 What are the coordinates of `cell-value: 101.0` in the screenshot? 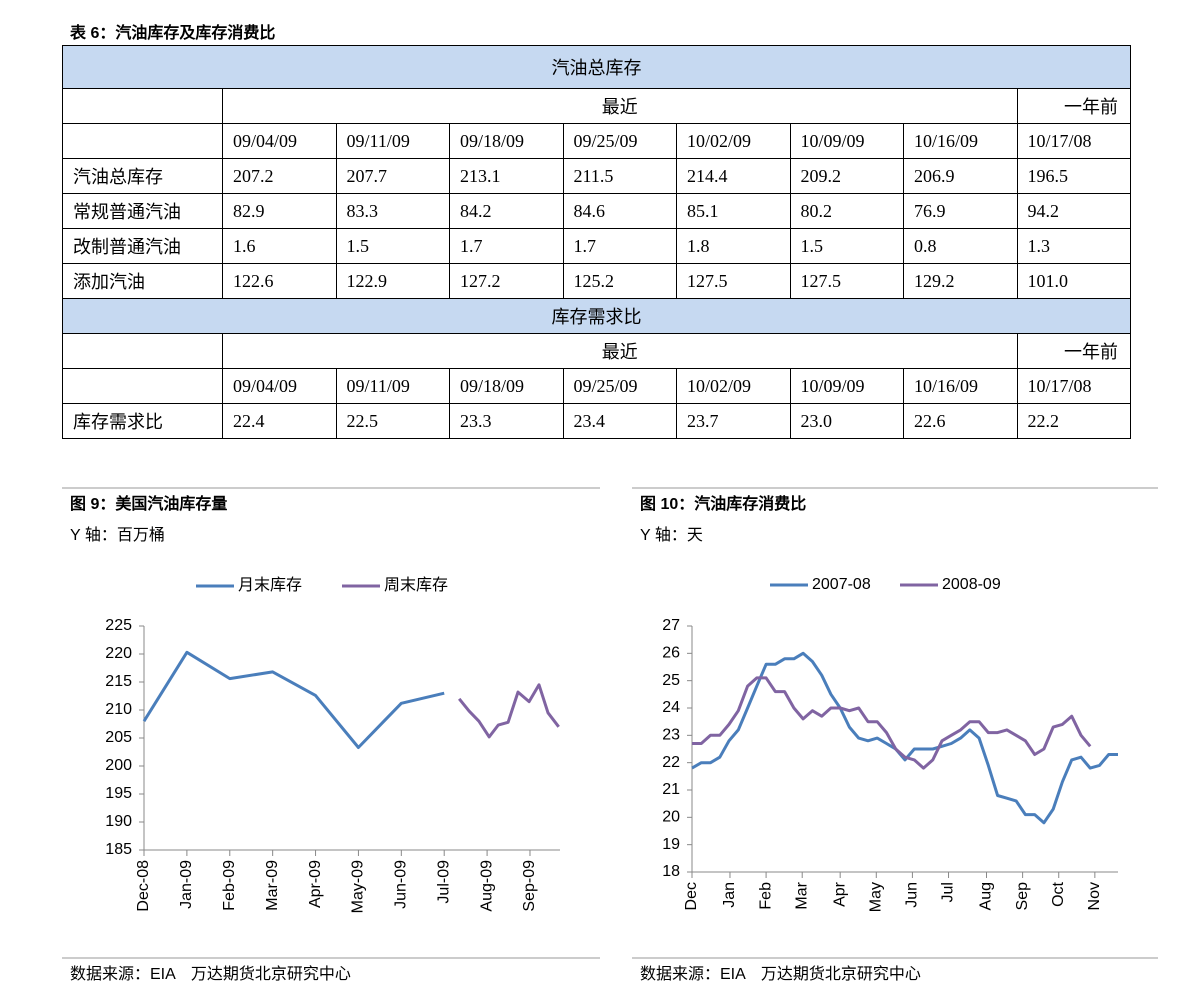 It's located at (1074, 281).